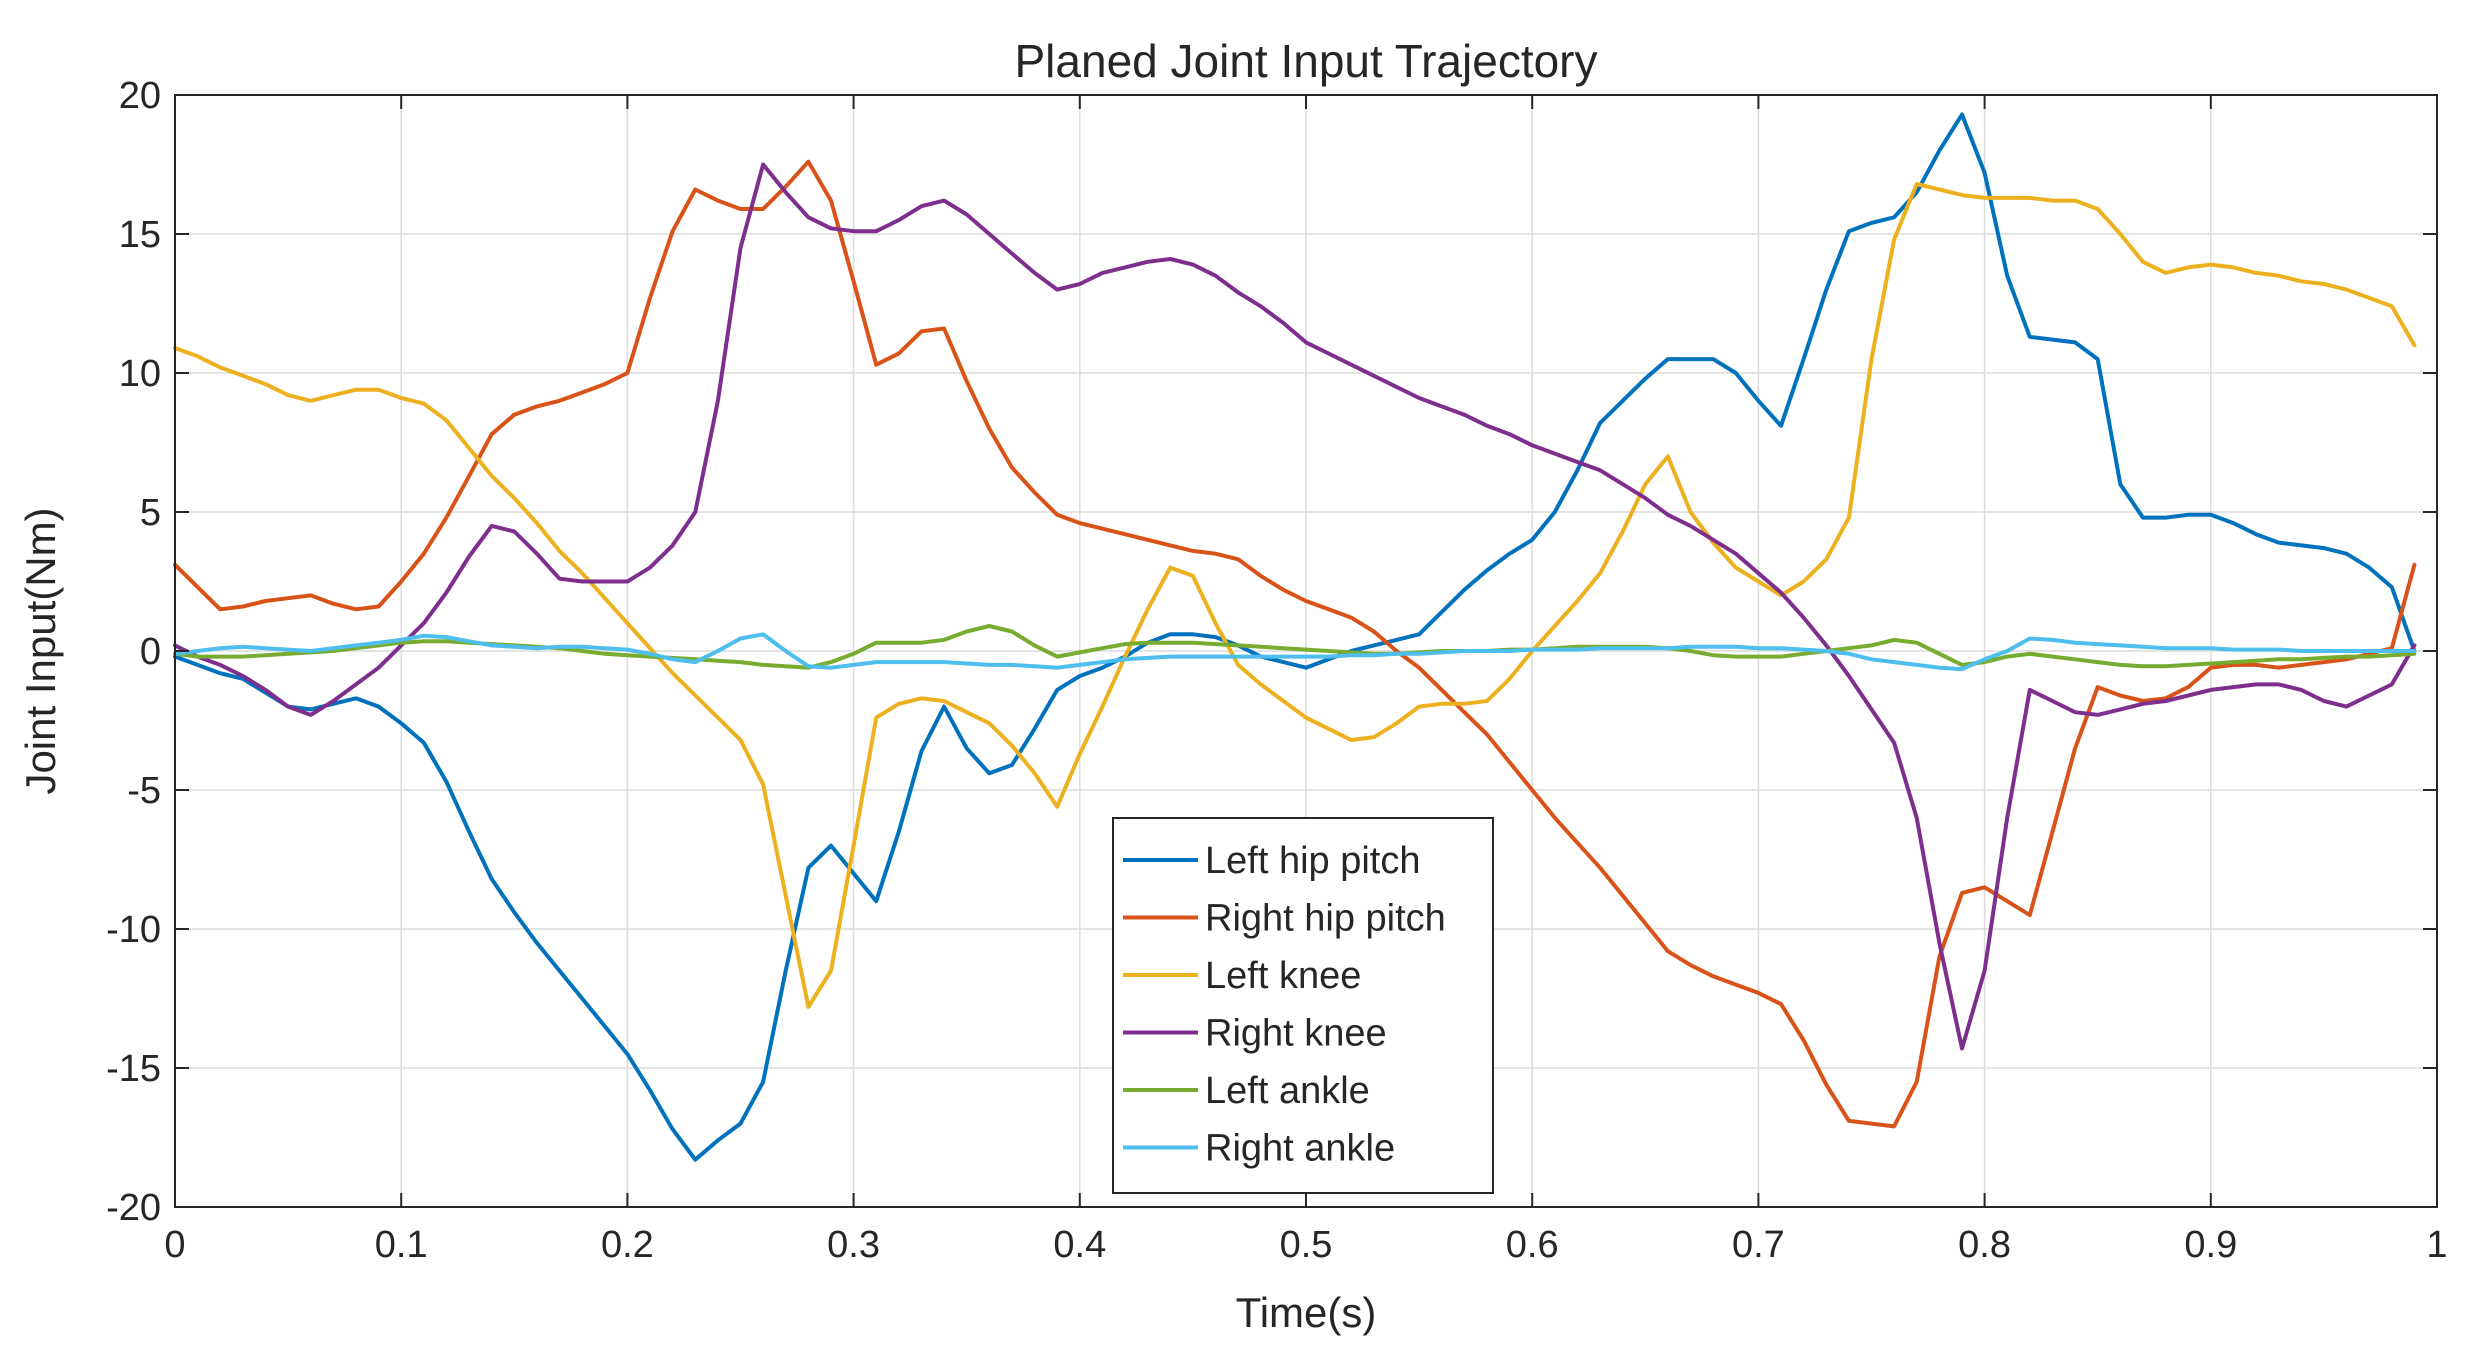  What do you see at coordinates (1283, 976) in the screenshot?
I see `legend-label-left-knee: Left knee` at bounding box center [1283, 976].